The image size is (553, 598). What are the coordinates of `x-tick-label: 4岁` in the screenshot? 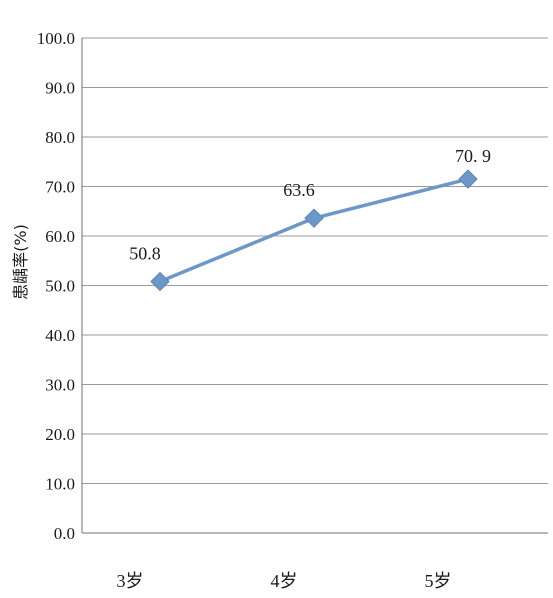 It's located at (284, 581).